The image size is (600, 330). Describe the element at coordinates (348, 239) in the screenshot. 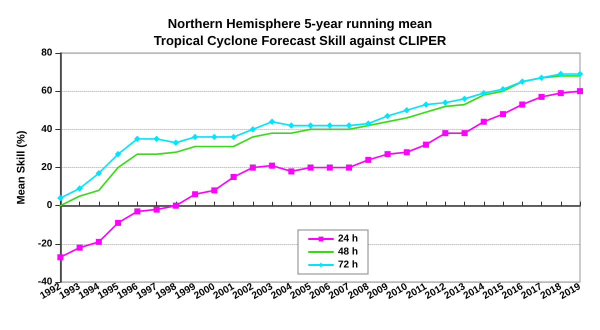

I see `legend-label: 24 h` at that location.